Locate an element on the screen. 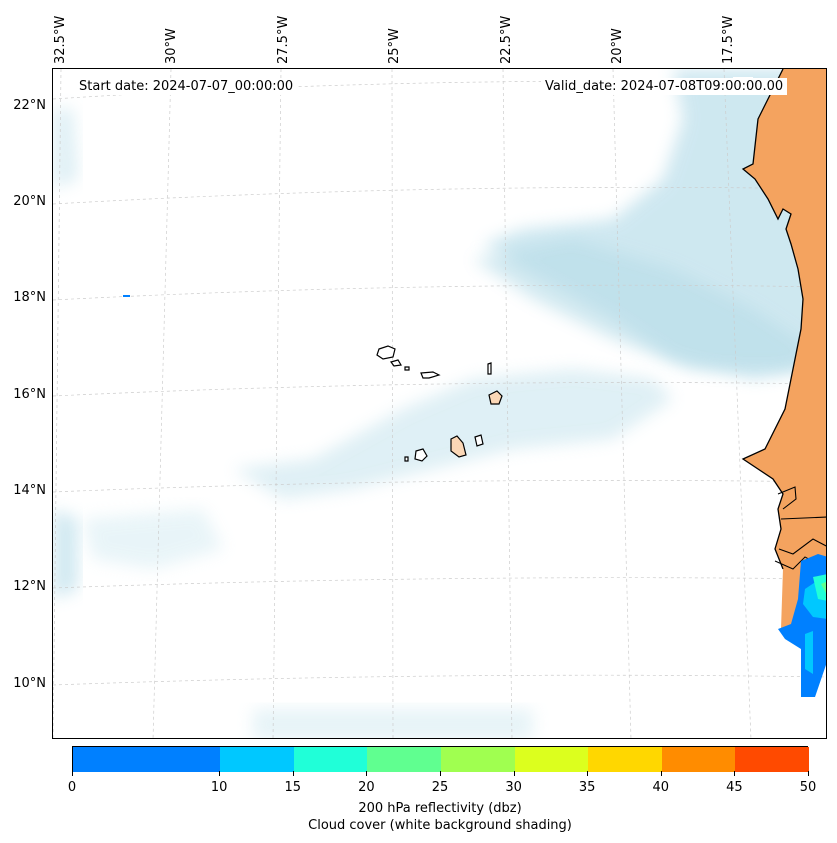 This screenshot has height=843, width=837. island-brava is located at coordinates (406, 459).